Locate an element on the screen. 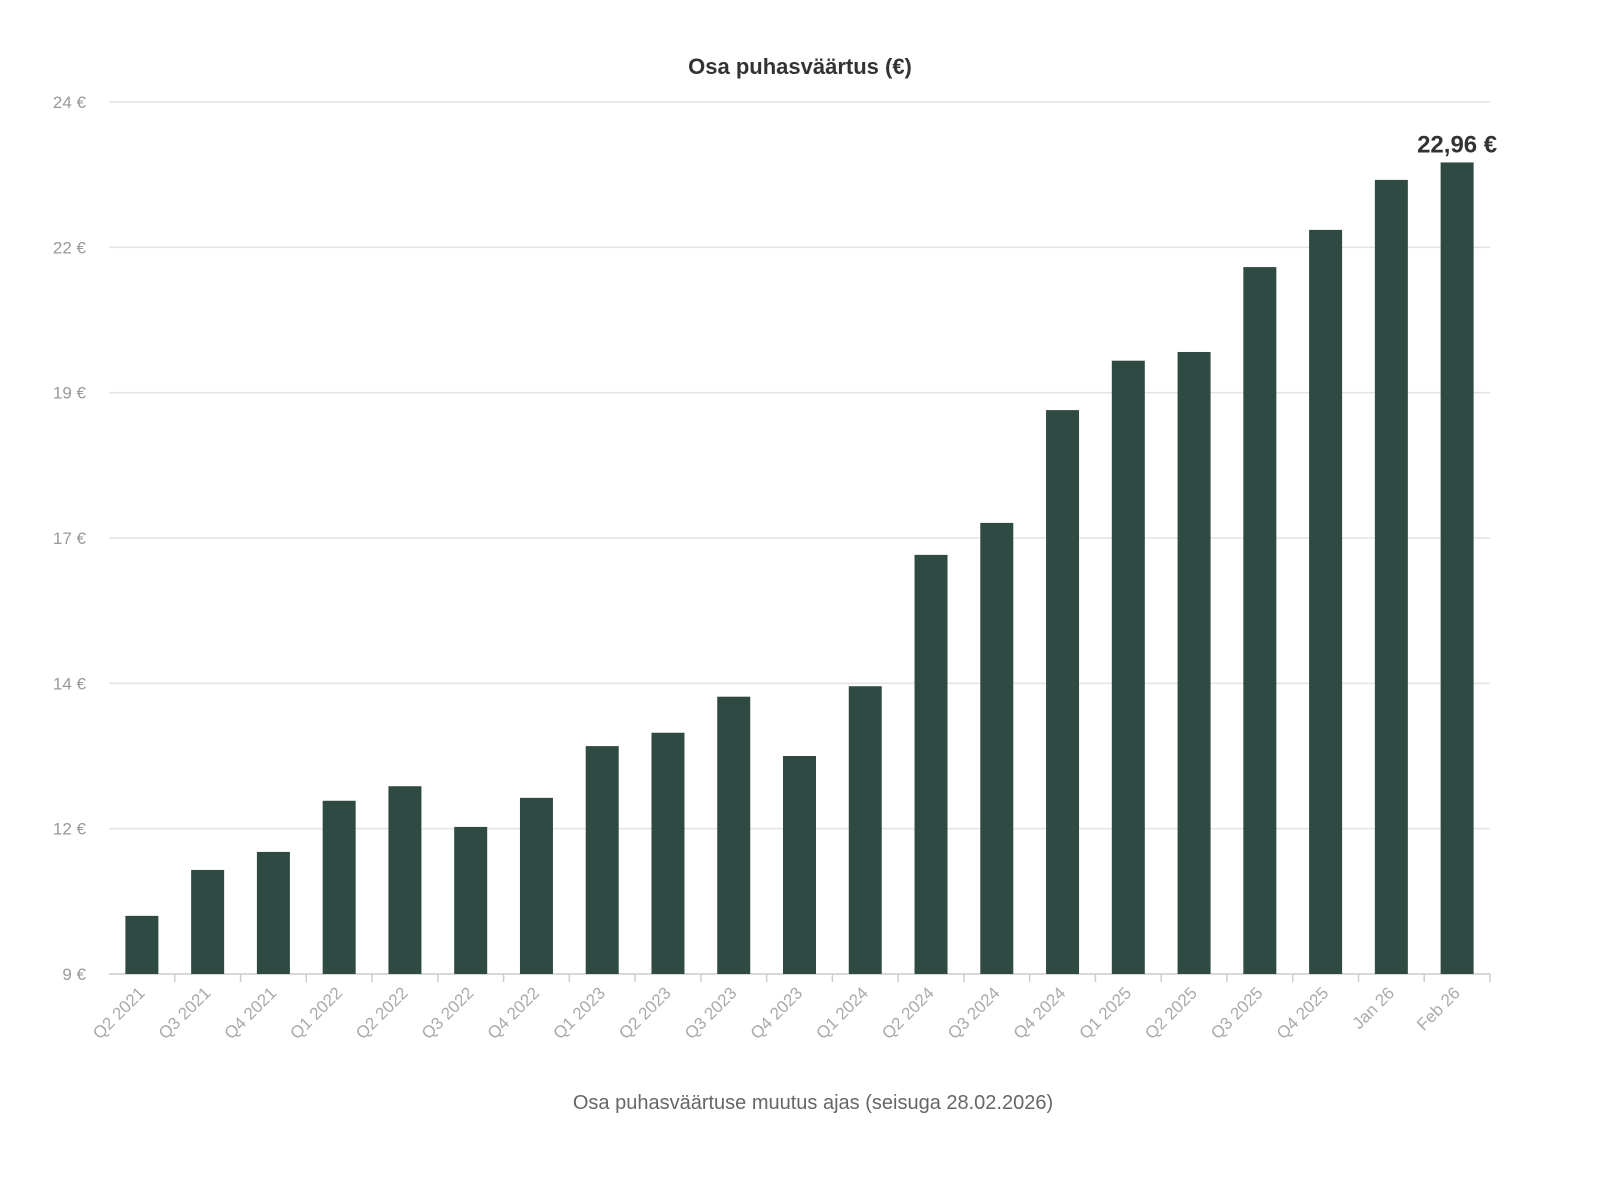 The height and width of the screenshot is (1204, 1616). x-tick-label: Q4 2022 is located at coordinates (514, 1013).